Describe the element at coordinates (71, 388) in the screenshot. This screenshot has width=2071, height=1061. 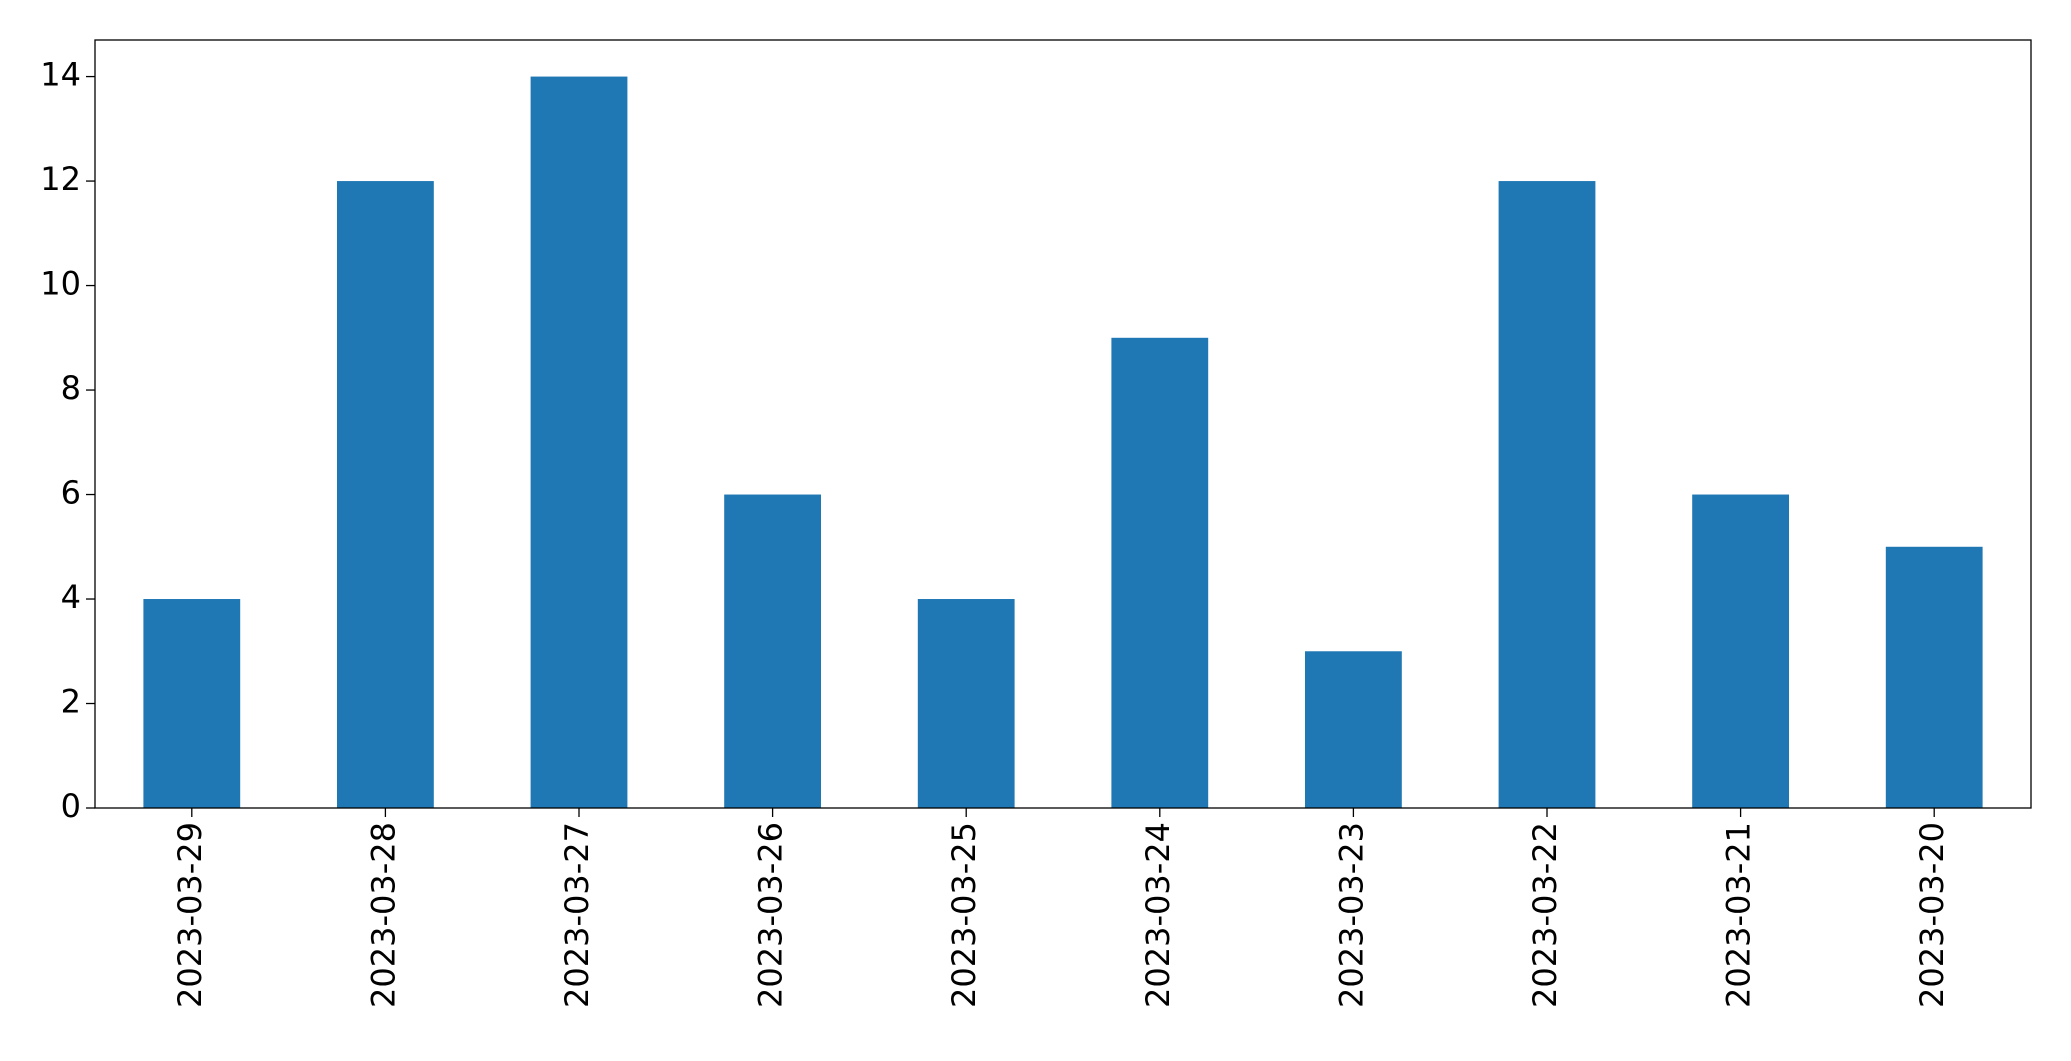
I see `y-tick-label: 8` at that location.